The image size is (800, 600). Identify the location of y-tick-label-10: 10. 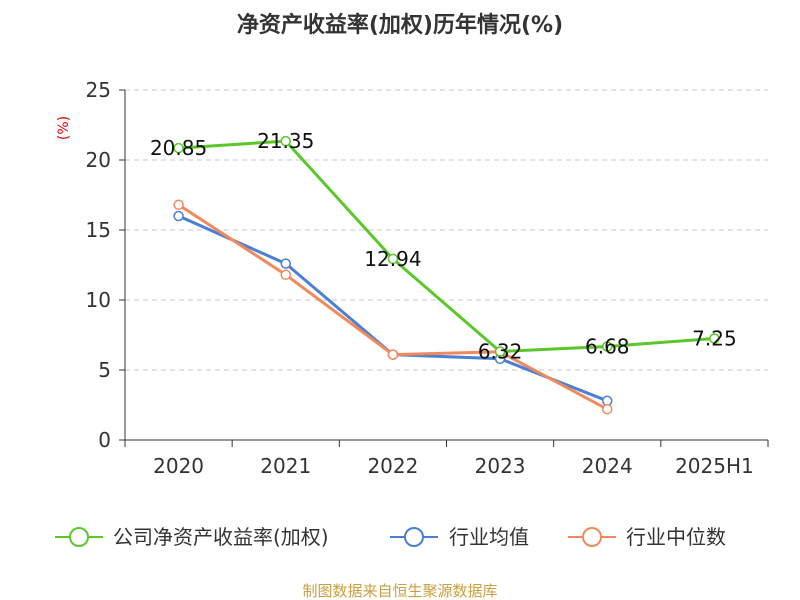
(98, 300).